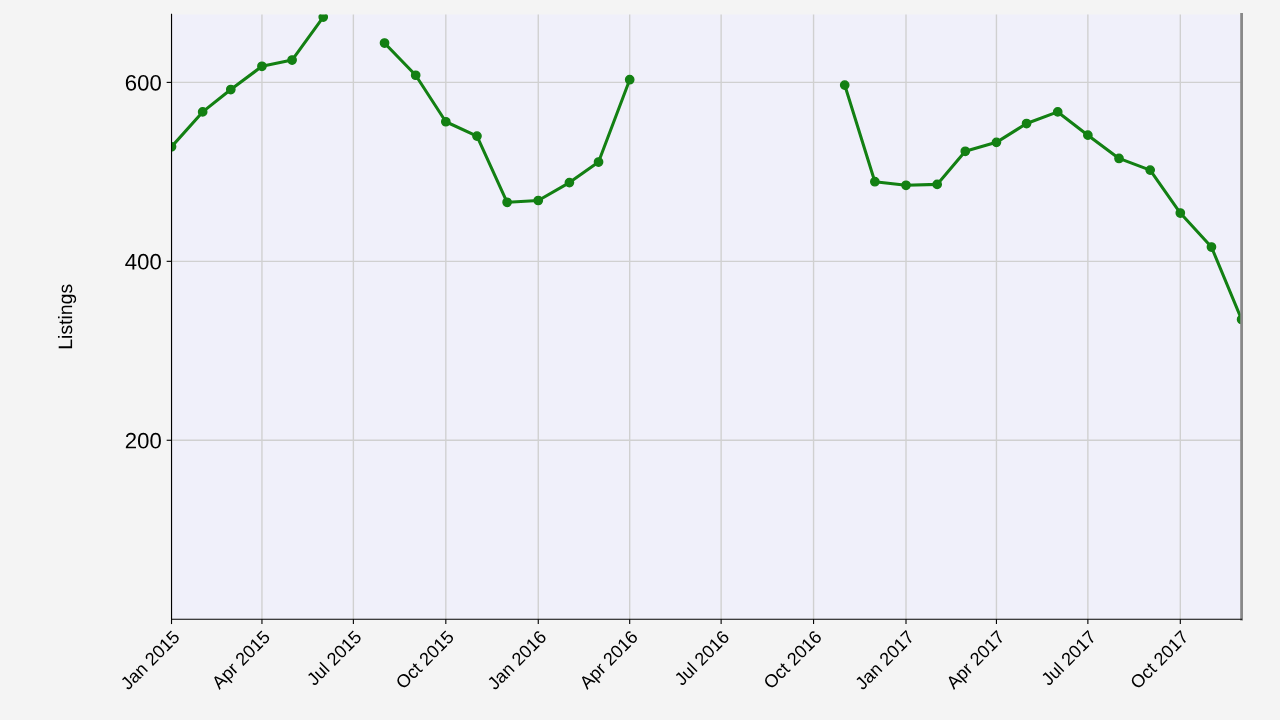  I want to click on y-axis-title: Listings, so click(67, 316).